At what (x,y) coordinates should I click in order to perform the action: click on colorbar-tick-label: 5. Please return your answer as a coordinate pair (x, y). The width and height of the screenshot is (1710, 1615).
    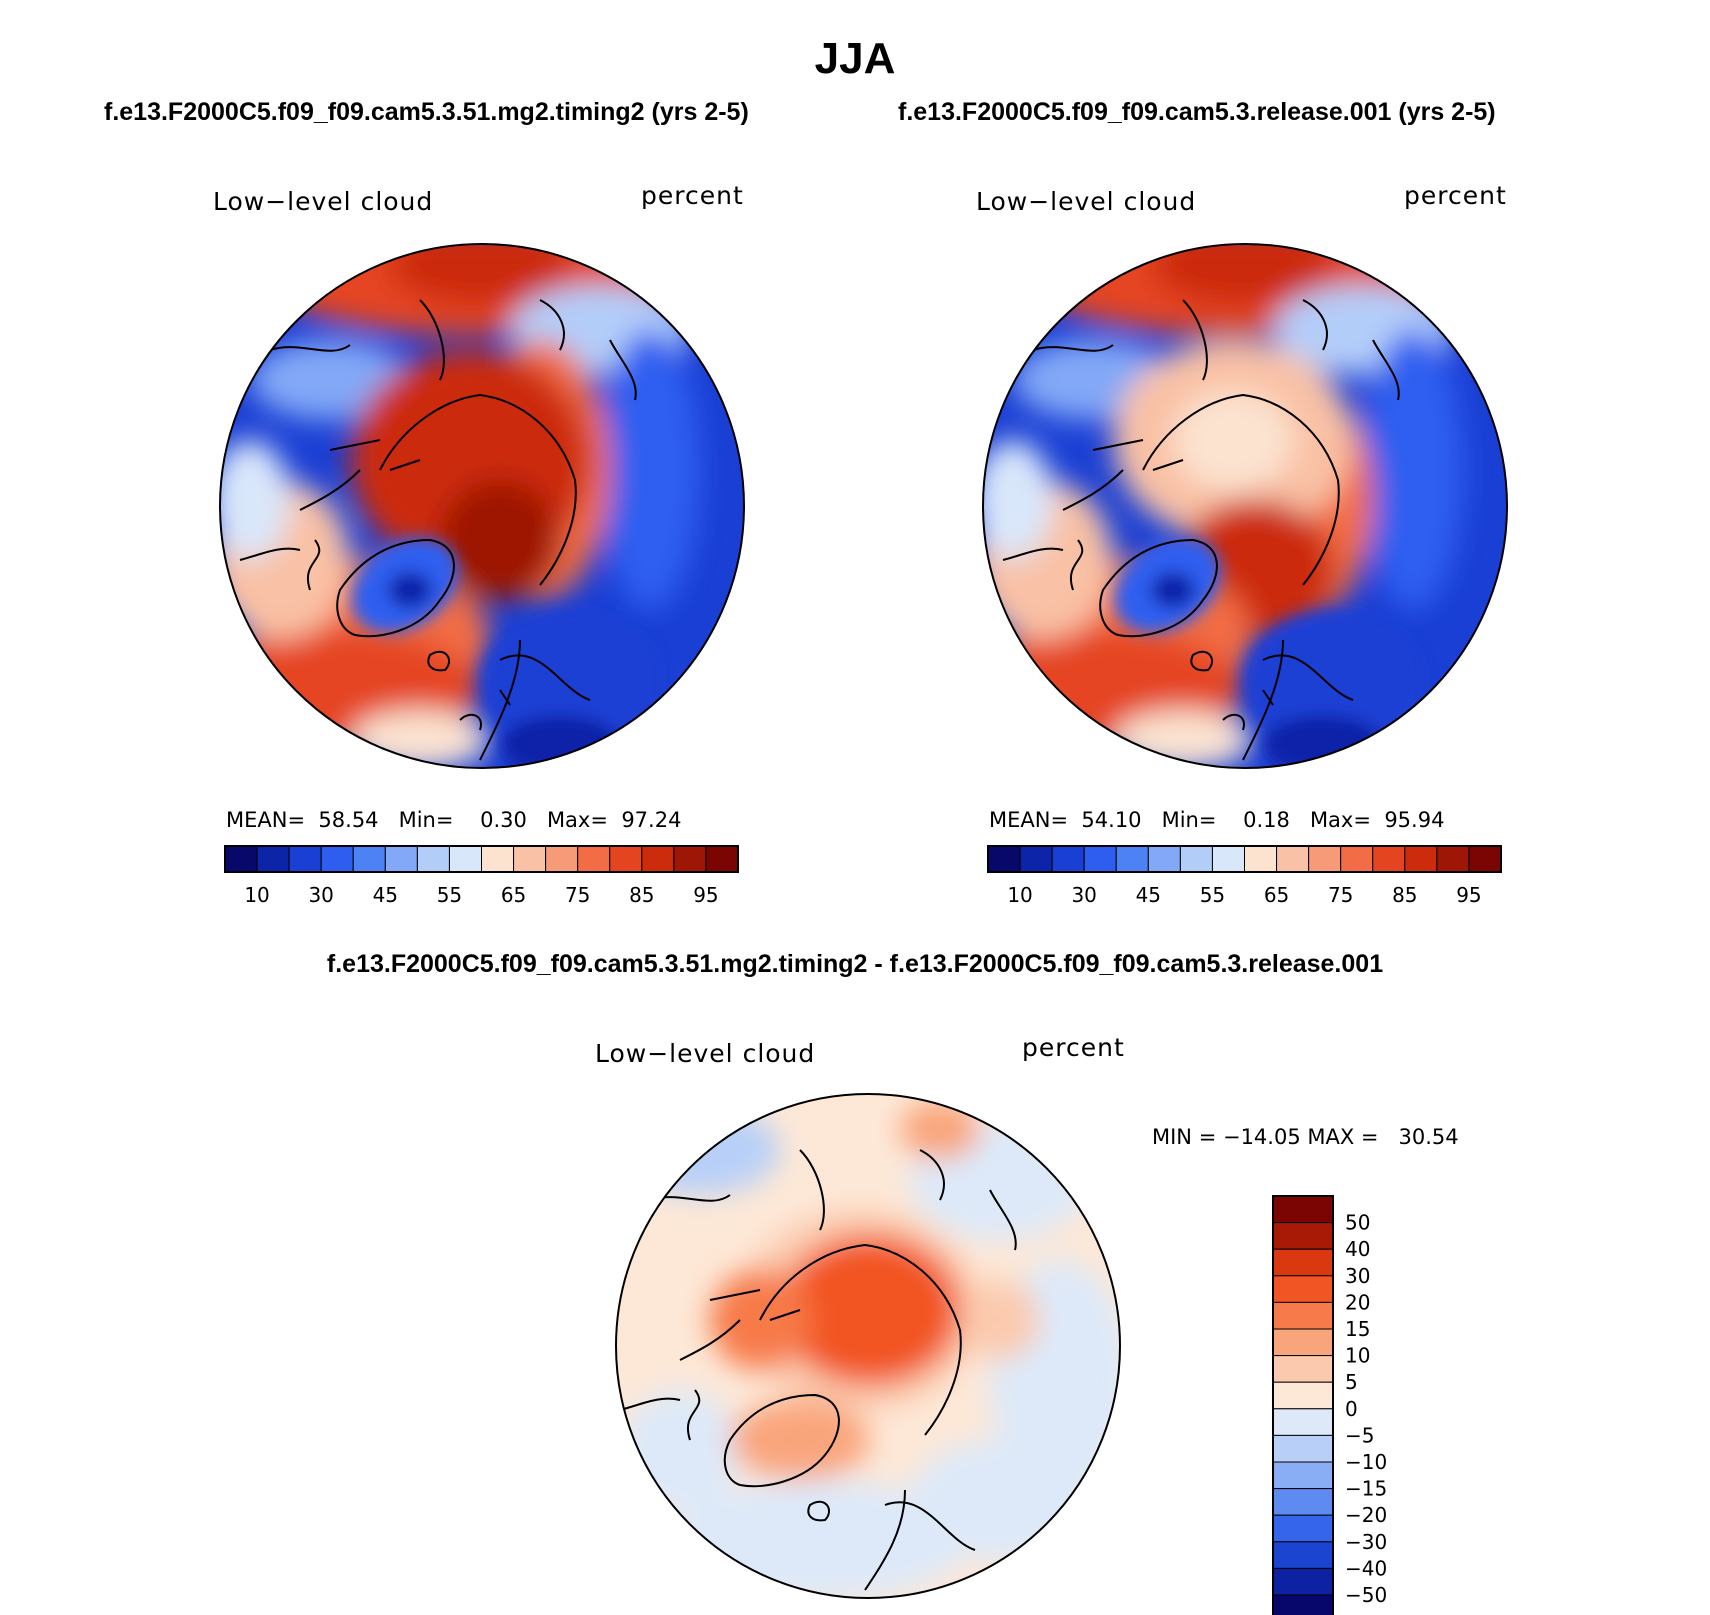
    Looking at the image, I should click on (1351, 1382).